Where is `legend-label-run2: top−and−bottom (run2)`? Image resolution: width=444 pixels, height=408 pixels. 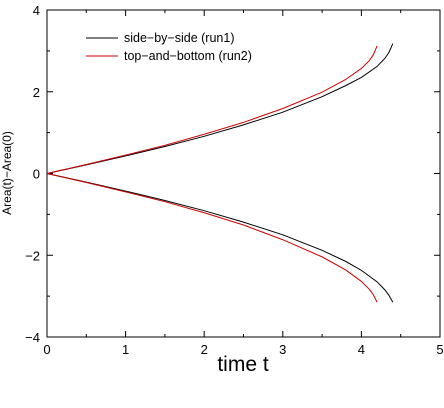
legend-label-run2: top−and−bottom (run2) is located at coordinates (188, 56).